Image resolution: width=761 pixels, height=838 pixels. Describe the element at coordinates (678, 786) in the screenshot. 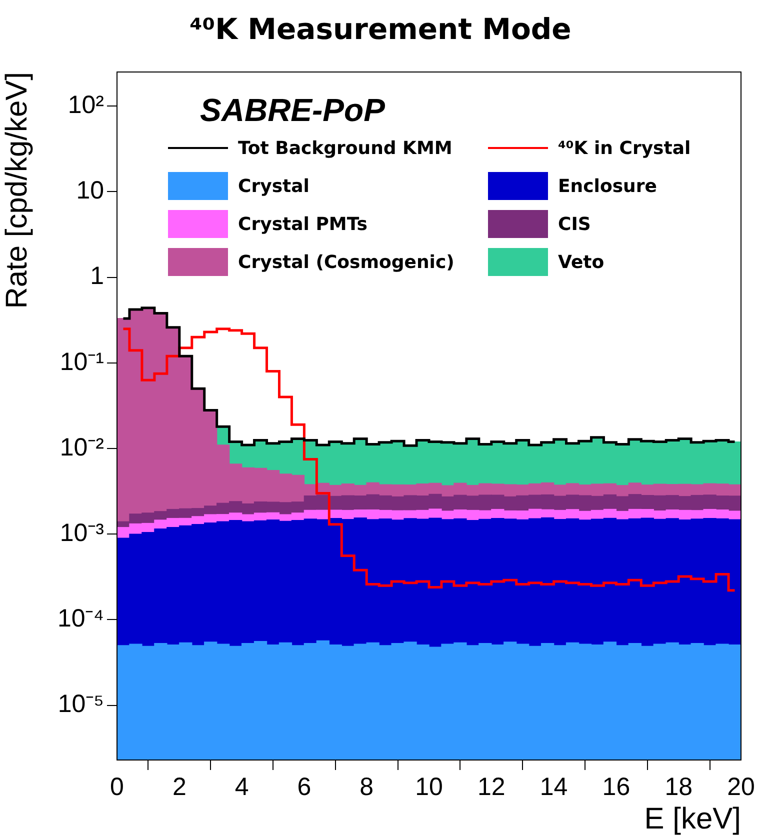

I see `x-tick-label: 18` at that location.